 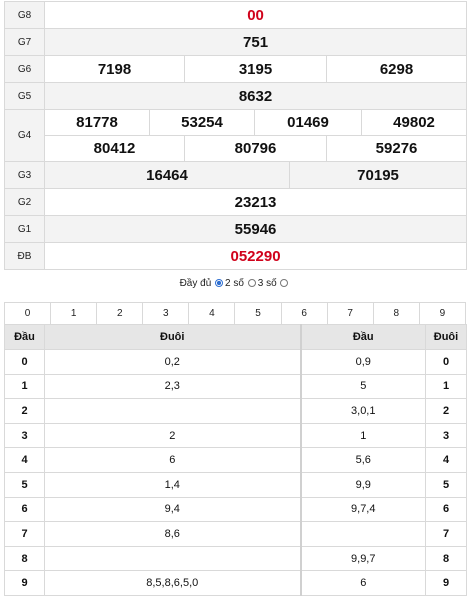 I want to click on loto-tail-digit: 6, so click(x=446, y=509).